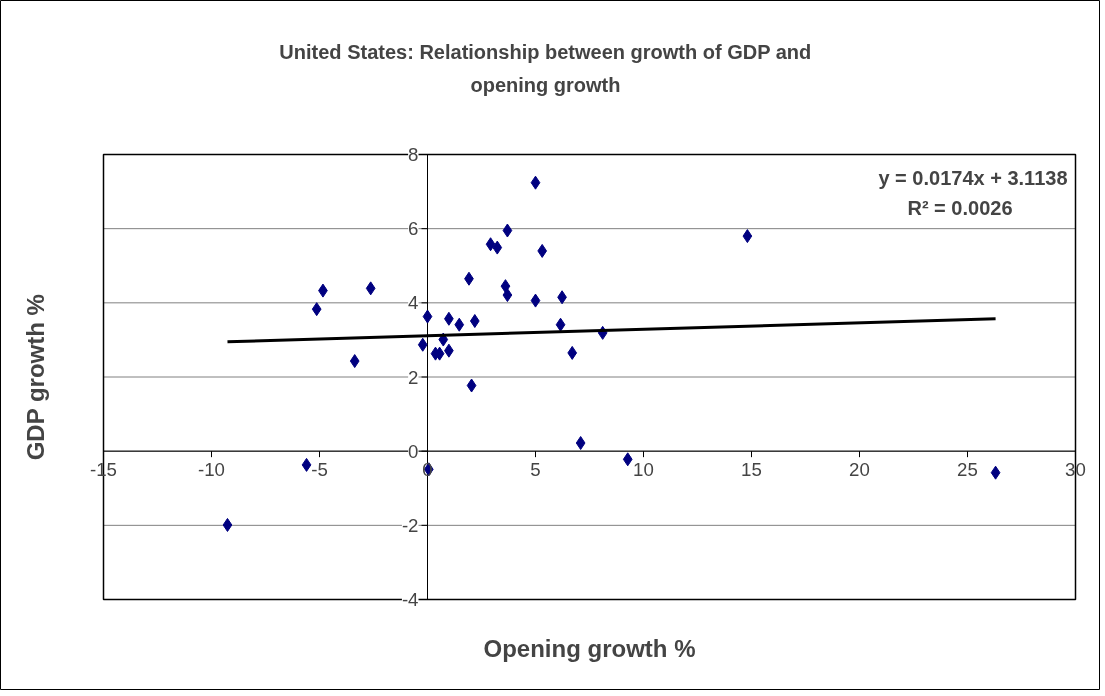 This screenshot has width=1105, height=696. Describe the element at coordinates (643, 470) in the screenshot. I see `x-tick-label: 10` at that location.